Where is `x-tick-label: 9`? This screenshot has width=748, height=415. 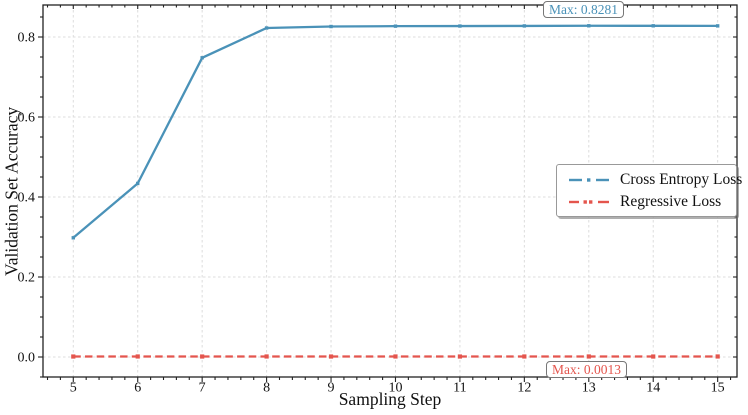
x-tick-label: 9 is located at coordinates (331, 388).